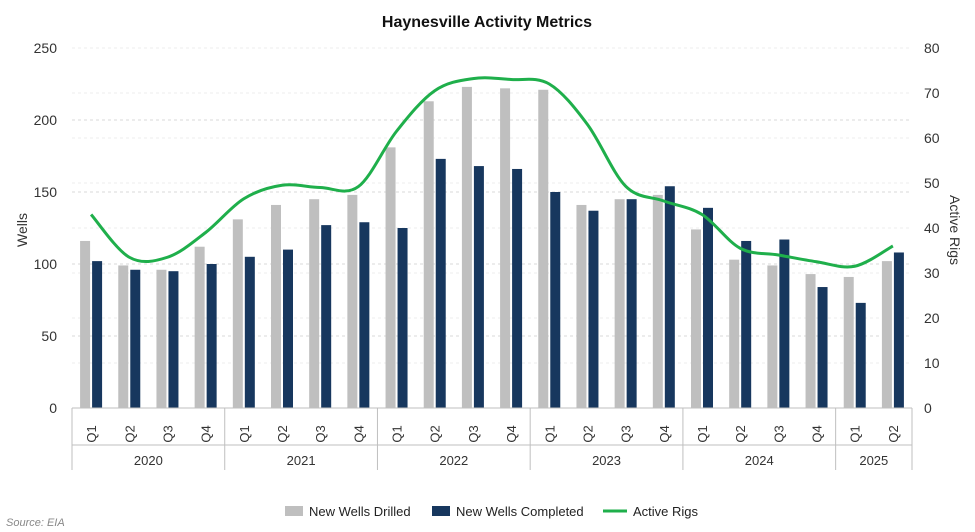 This screenshot has width=975, height=532. What do you see at coordinates (932, 183) in the screenshot?
I see `y2-tick-label: 50` at bounding box center [932, 183].